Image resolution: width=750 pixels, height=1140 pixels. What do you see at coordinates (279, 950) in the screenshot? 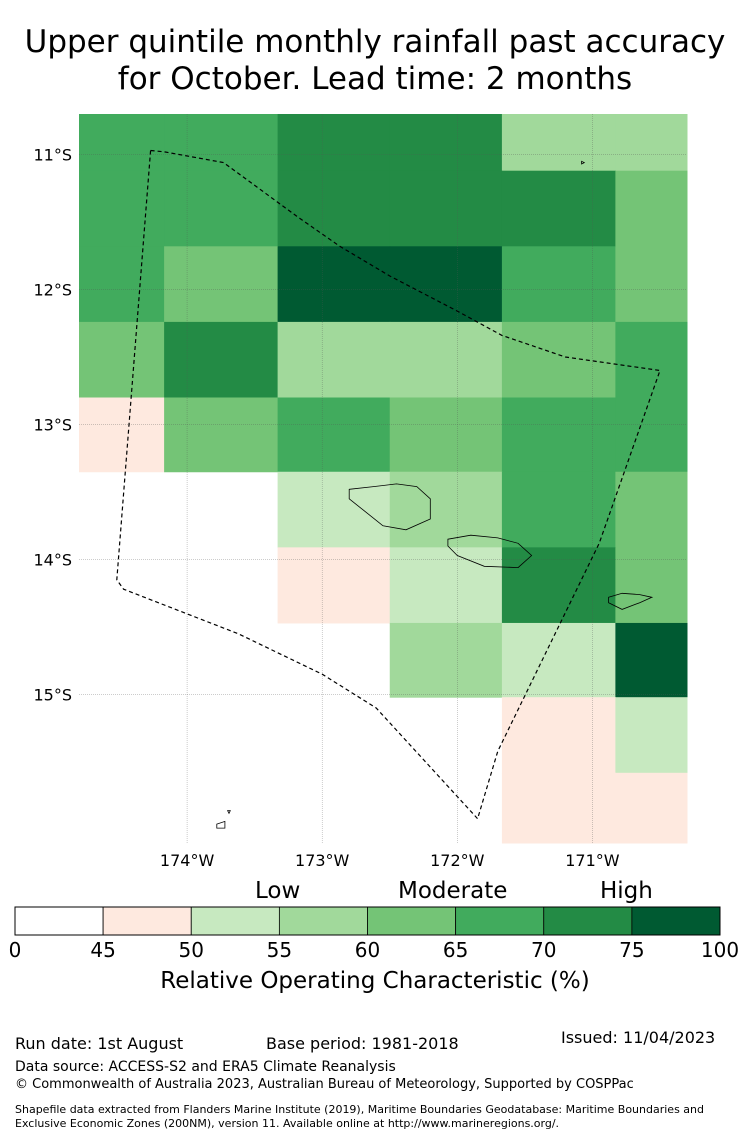
I see `colorbar-tick-label: 55` at bounding box center [279, 950].